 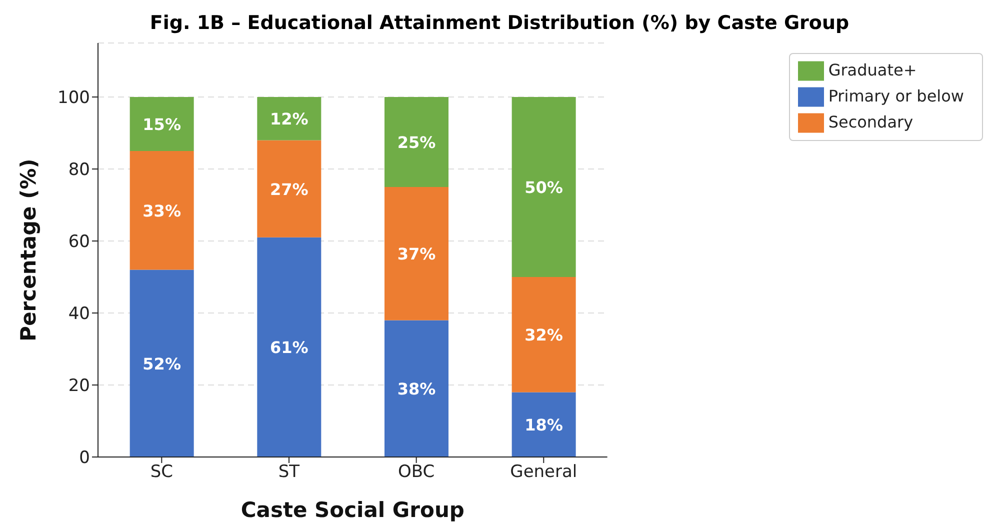 What do you see at coordinates (289, 472) in the screenshot?
I see `x-tick-label: ST` at bounding box center [289, 472].